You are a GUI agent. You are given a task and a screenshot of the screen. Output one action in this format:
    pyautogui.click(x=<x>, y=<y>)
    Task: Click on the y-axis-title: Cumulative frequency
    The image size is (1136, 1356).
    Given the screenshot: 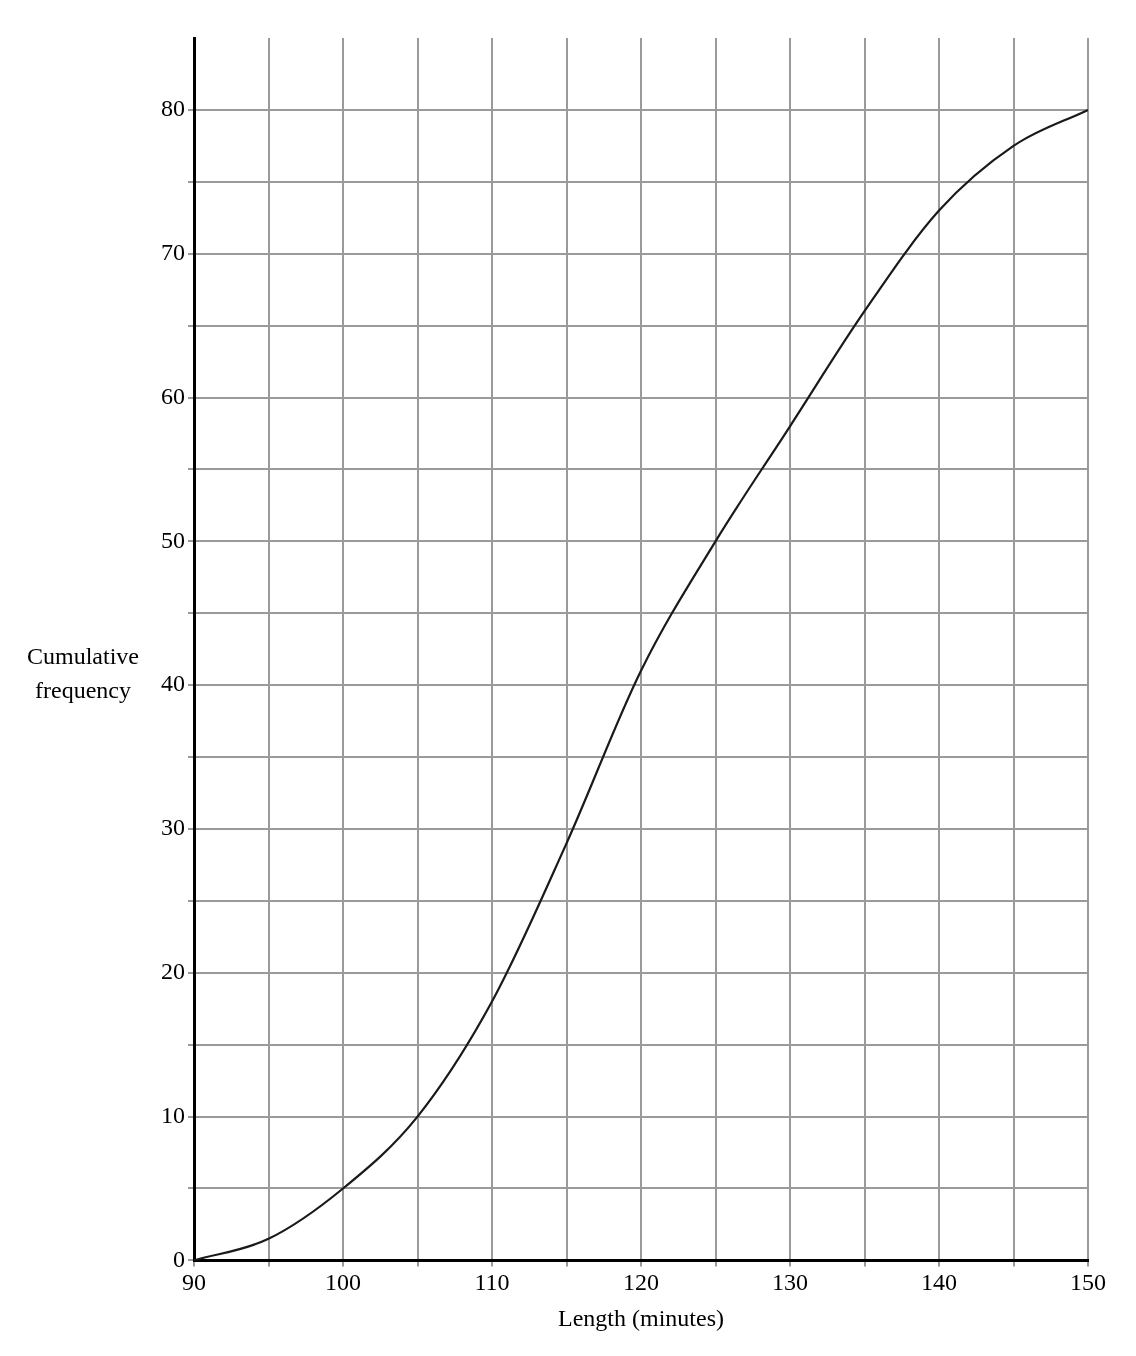 What is the action you would take?
    pyautogui.click(x=83, y=673)
    